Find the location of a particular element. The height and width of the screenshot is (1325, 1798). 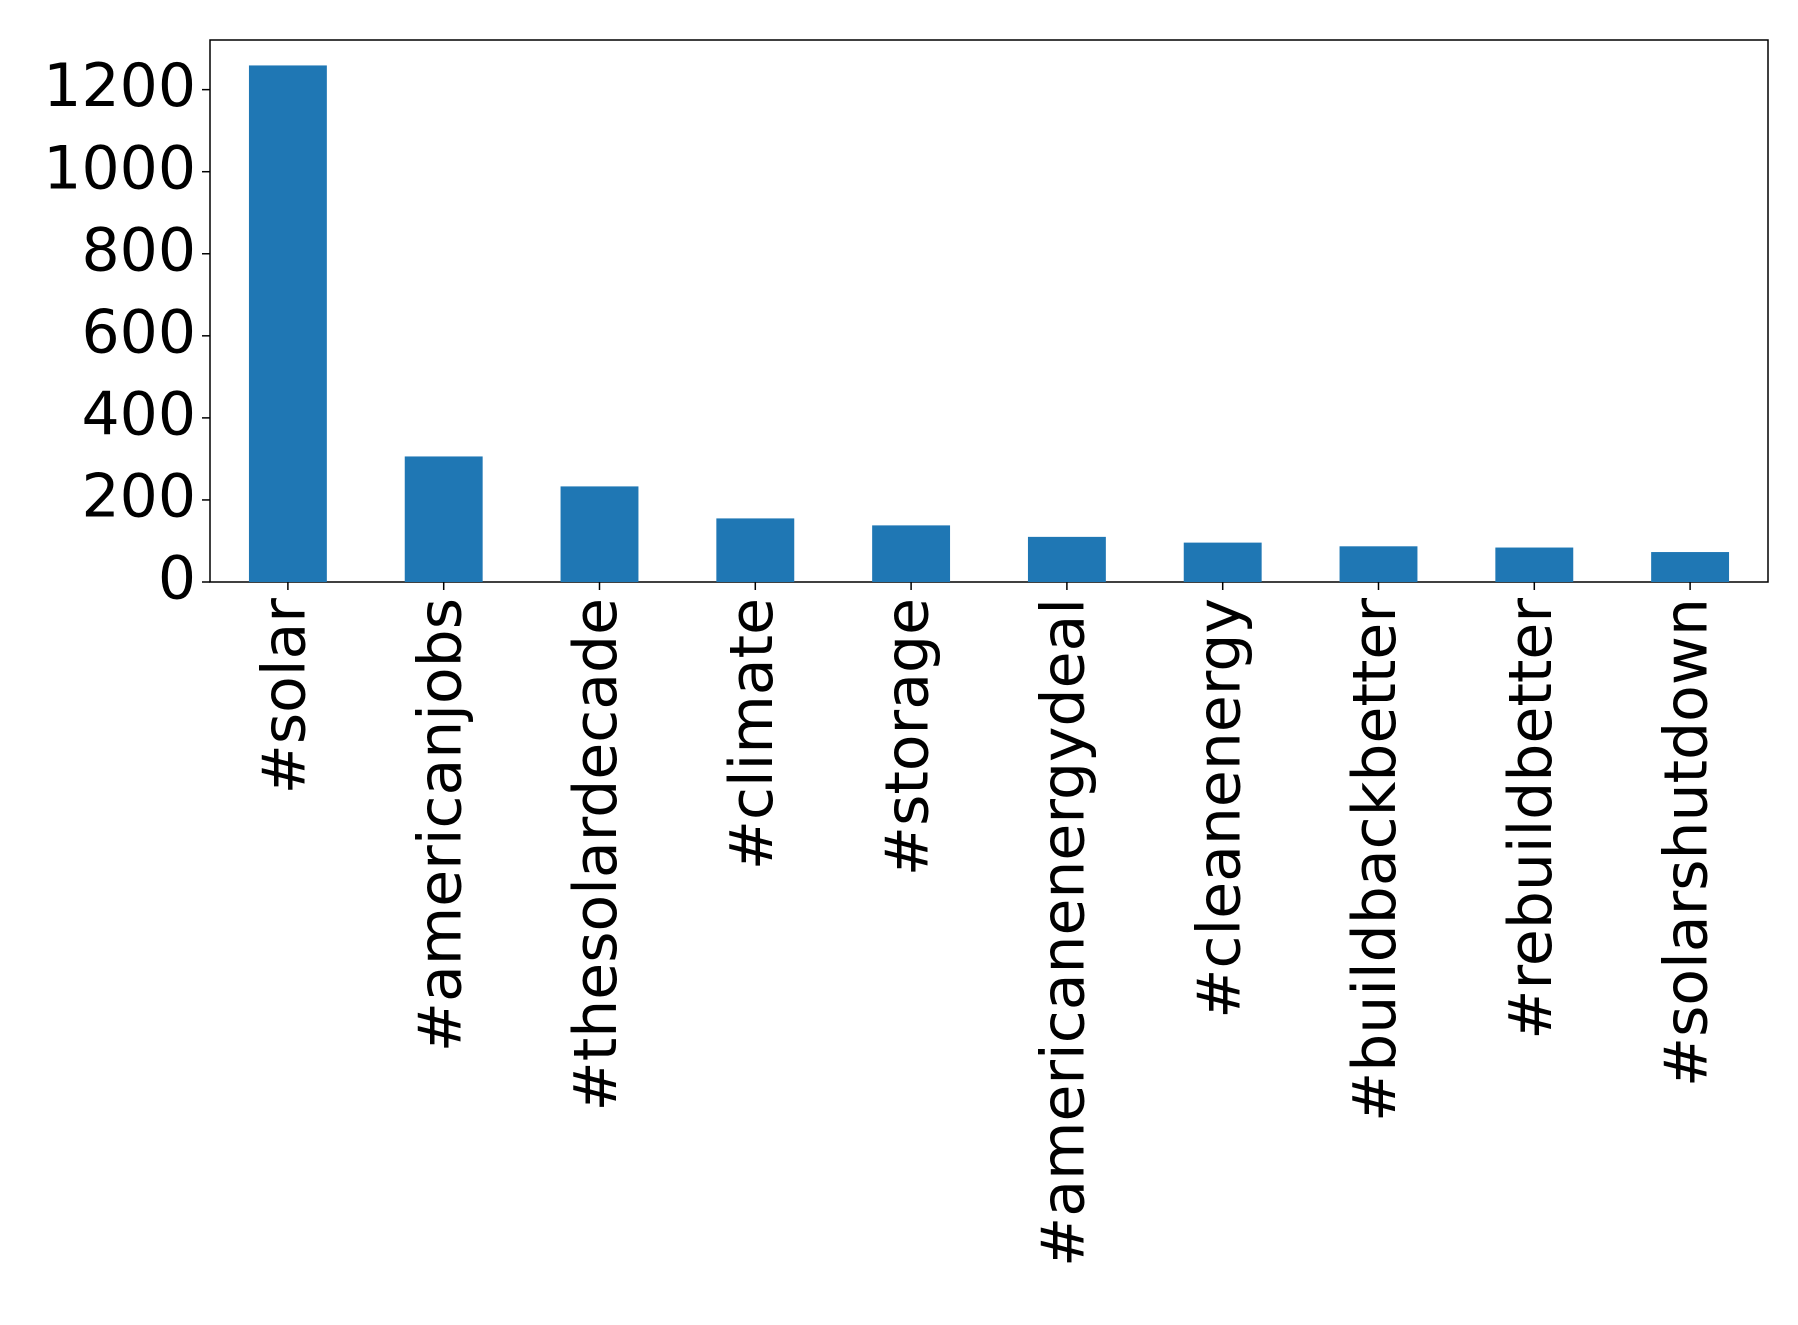

y-tick-label: 400 is located at coordinates (138, 414).